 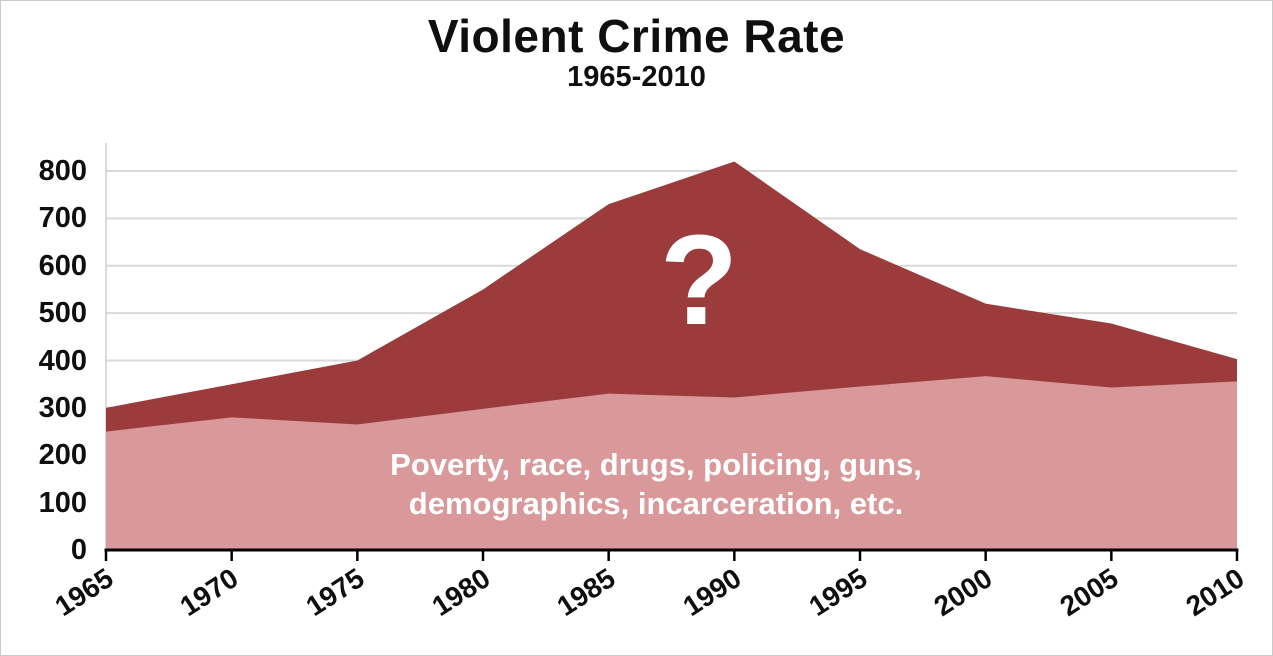 What do you see at coordinates (636, 36) in the screenshot?
I see `chart-title: Violent Crime Rate` at bounding box center [636, 36].